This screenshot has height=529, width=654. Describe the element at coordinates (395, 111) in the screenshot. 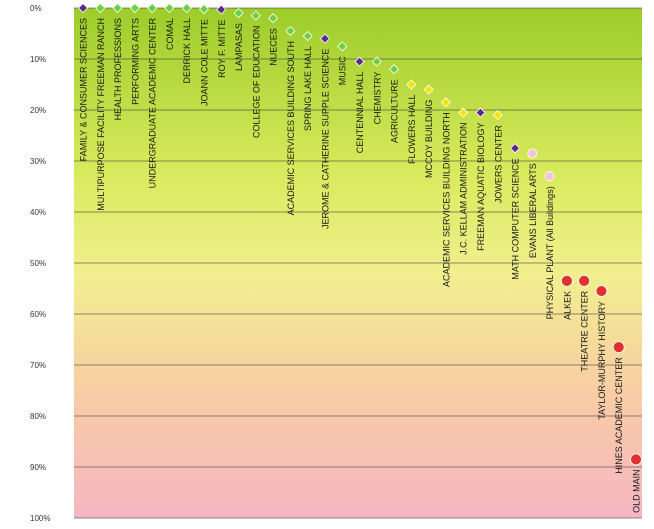

I see `category-label: AGRICULTURE` at that location.